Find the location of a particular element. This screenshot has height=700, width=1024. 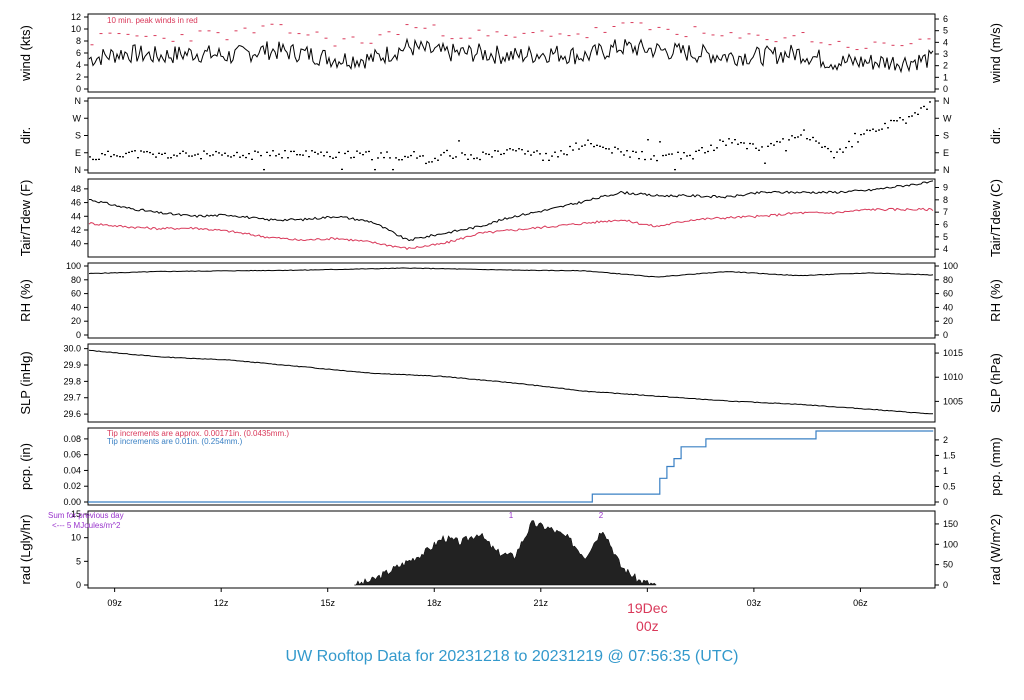

ytick-label-temp: 46 is located at coordinates (76, 203).